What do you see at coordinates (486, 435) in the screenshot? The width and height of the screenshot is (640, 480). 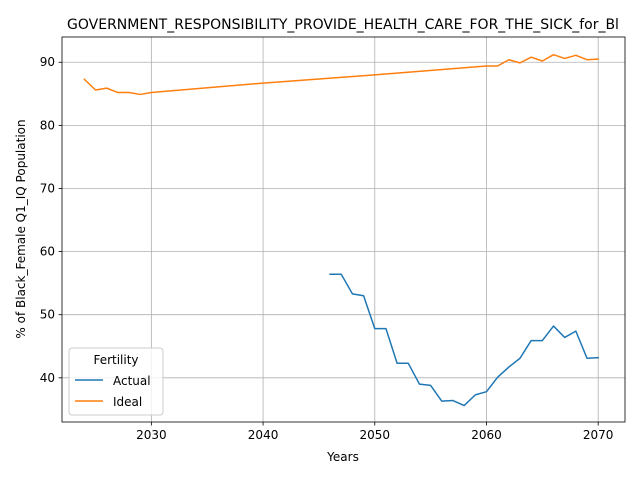 I see `x-tick-label: 2060` at bounding box center [486, 435].